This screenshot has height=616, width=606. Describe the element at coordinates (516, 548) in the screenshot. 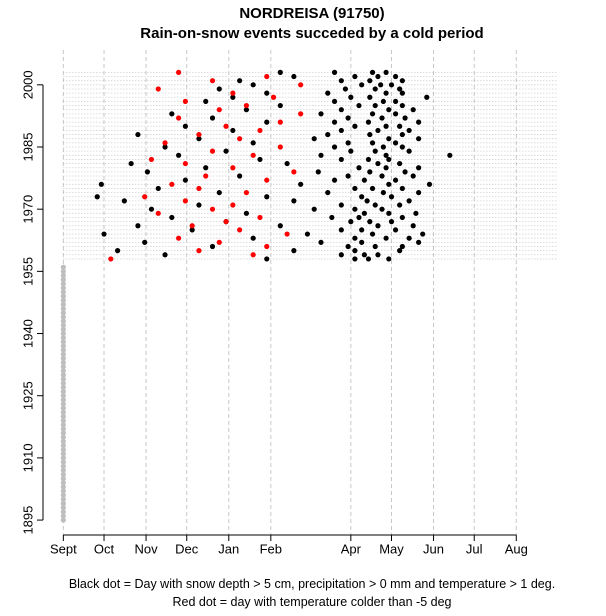

I see `x-tick-label: Aug` at that location.